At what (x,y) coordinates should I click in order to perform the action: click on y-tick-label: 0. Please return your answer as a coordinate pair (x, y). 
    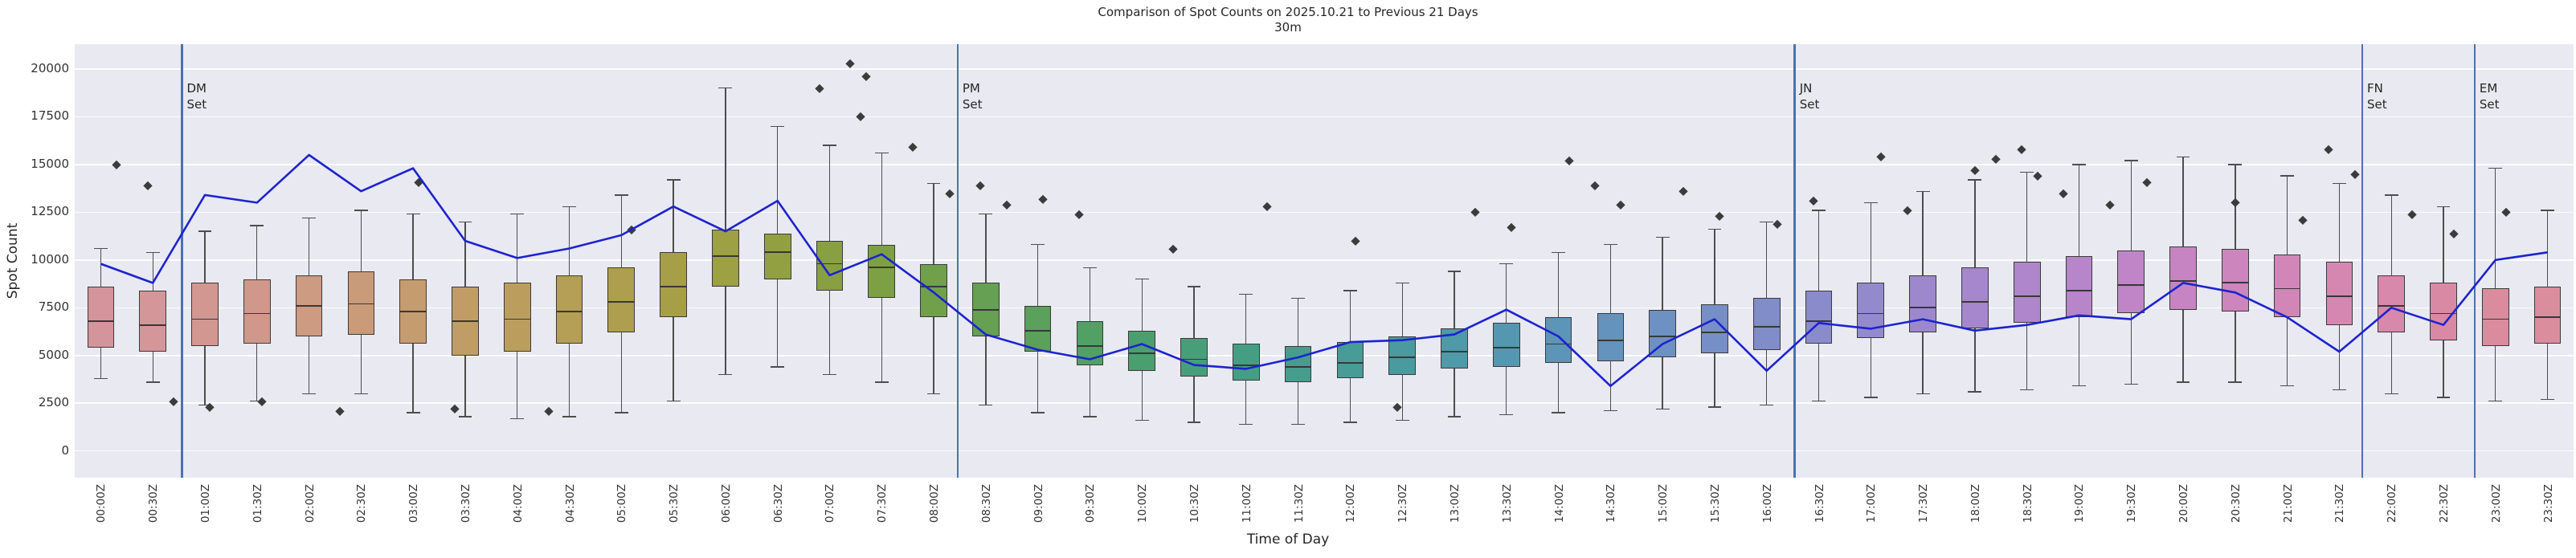
    Looking at the image, I should click on (65, 450).